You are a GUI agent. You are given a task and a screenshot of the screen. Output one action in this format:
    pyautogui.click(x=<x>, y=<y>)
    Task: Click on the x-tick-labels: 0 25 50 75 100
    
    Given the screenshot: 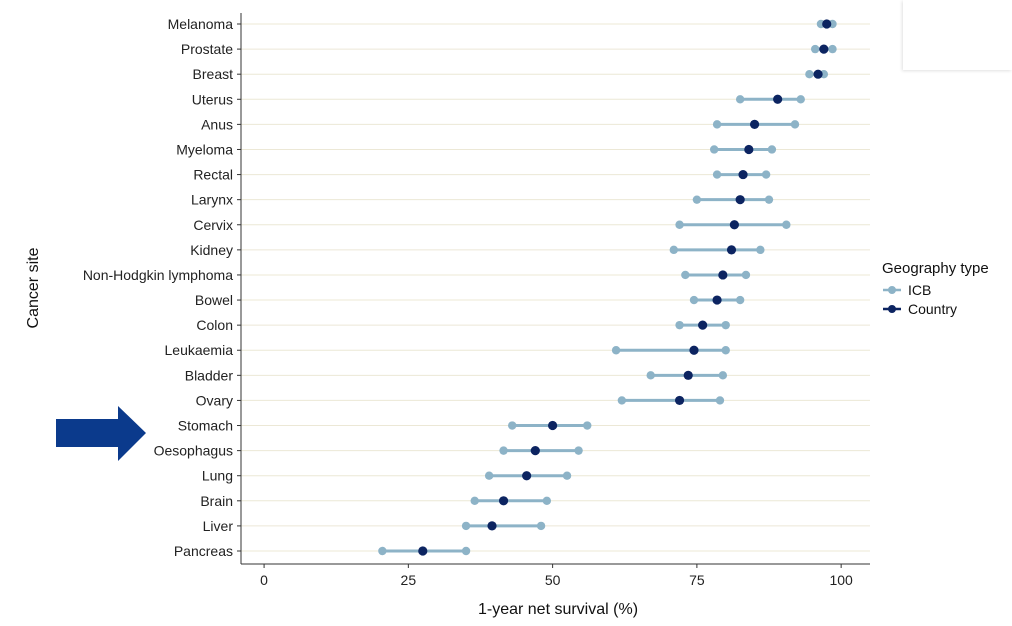 What is the action you would take?
    pyautogui.click(x=556, y=576)
    